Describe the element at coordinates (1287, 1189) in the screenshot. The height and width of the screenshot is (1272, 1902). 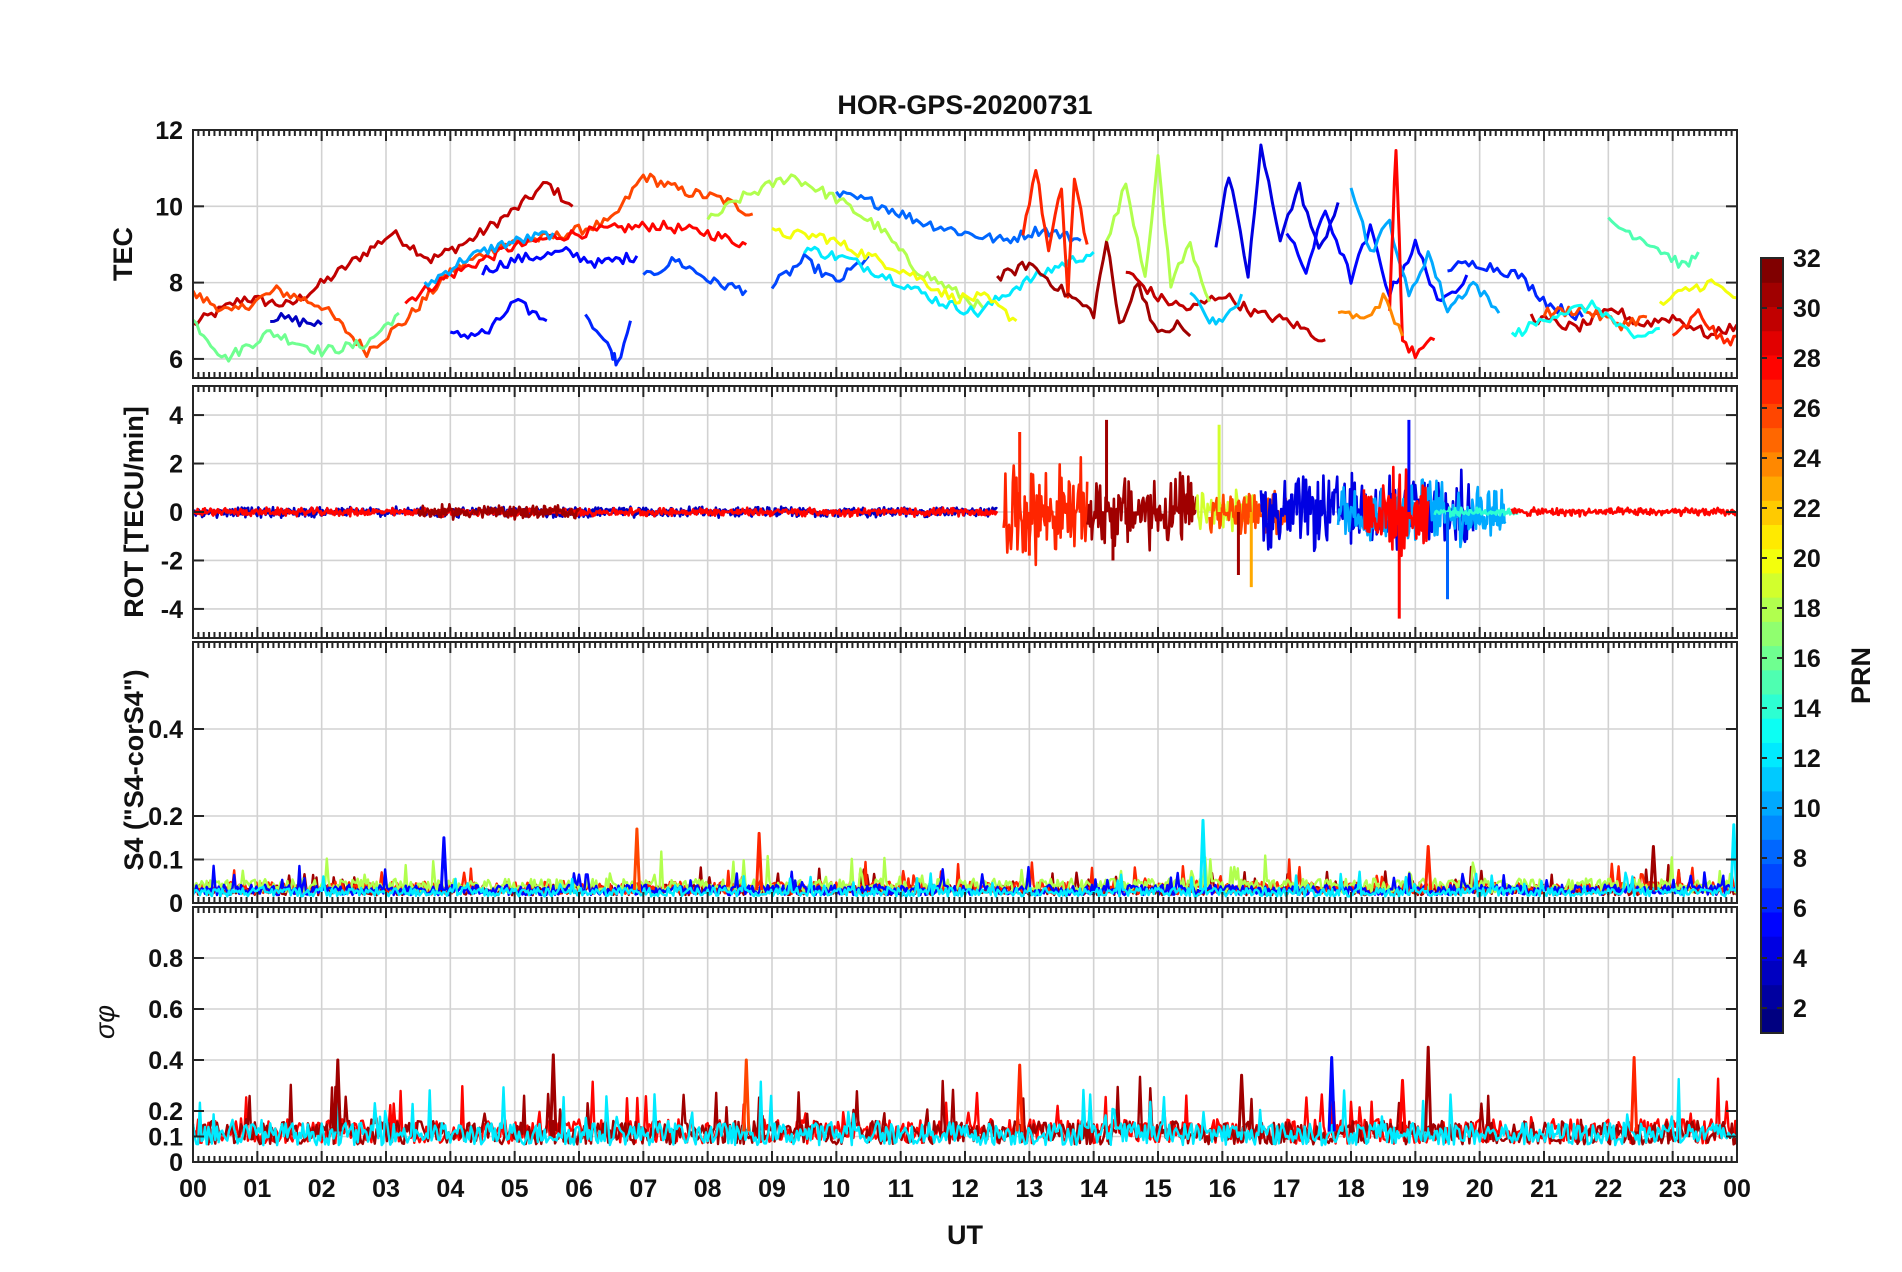
I see `x-tick-label: 17` at that location.